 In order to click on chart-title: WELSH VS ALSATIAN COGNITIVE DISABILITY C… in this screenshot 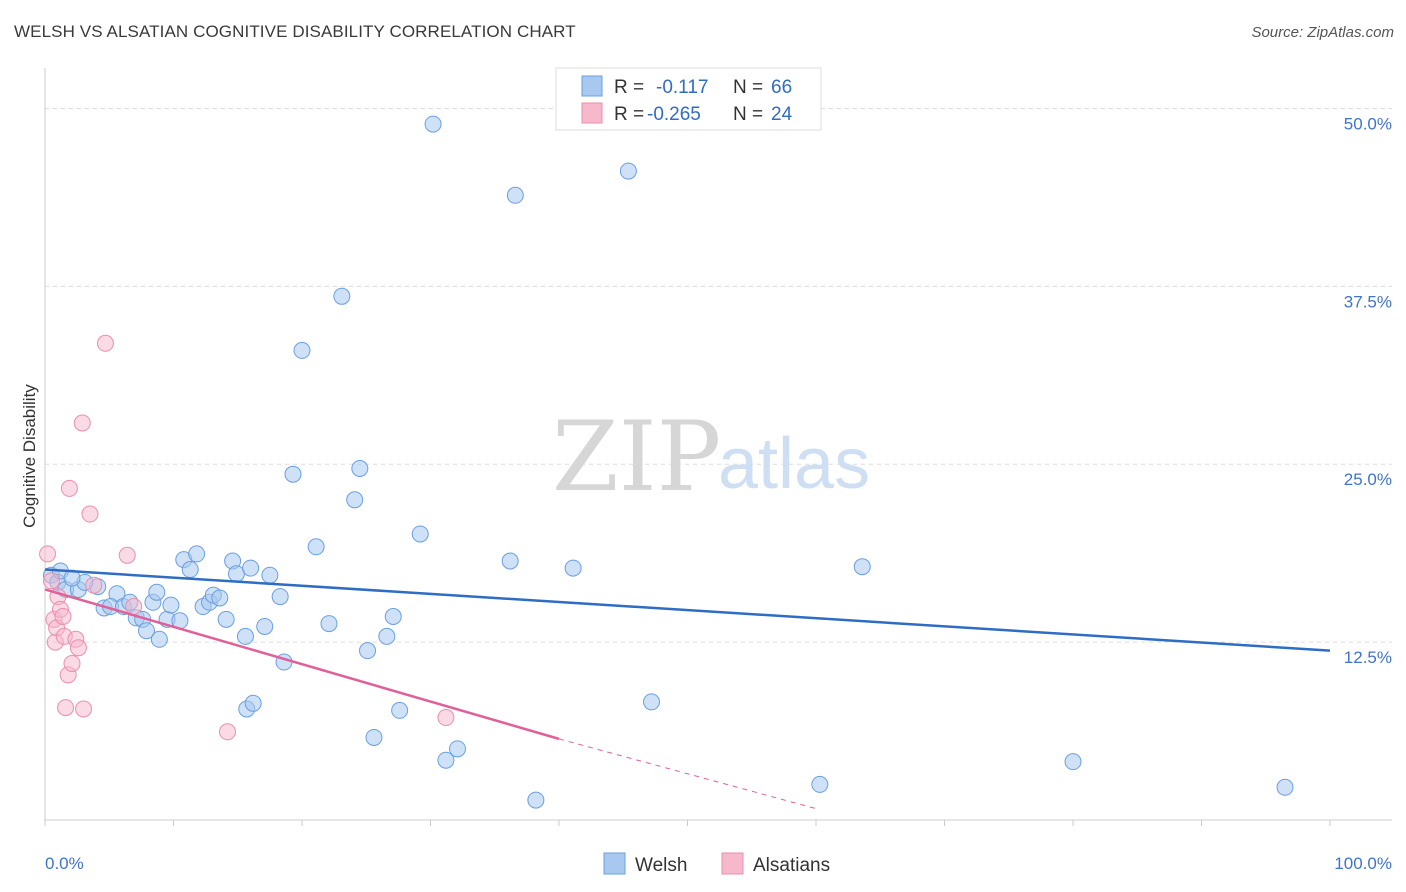, I will do `click(295, 31)`.